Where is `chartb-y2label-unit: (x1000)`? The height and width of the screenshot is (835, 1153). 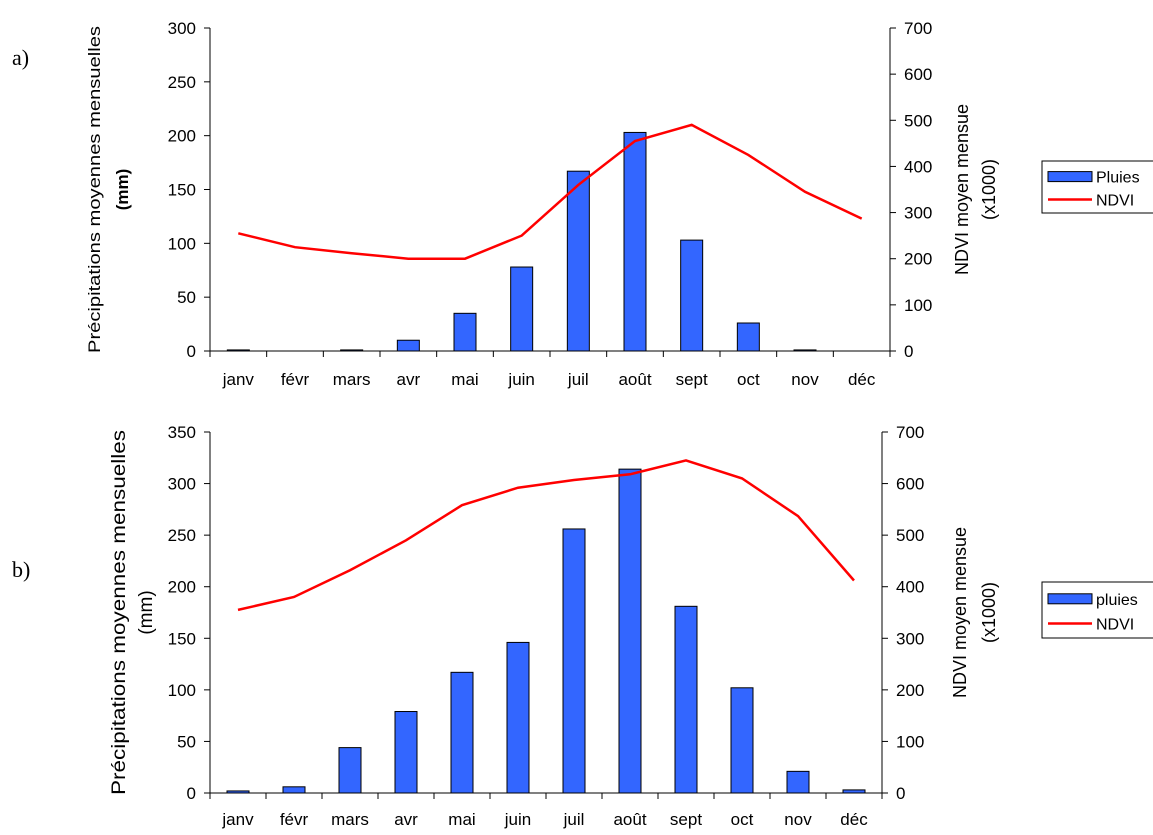
chartb-y2label-unit: (x1000) is located at coordinates (989, 612).